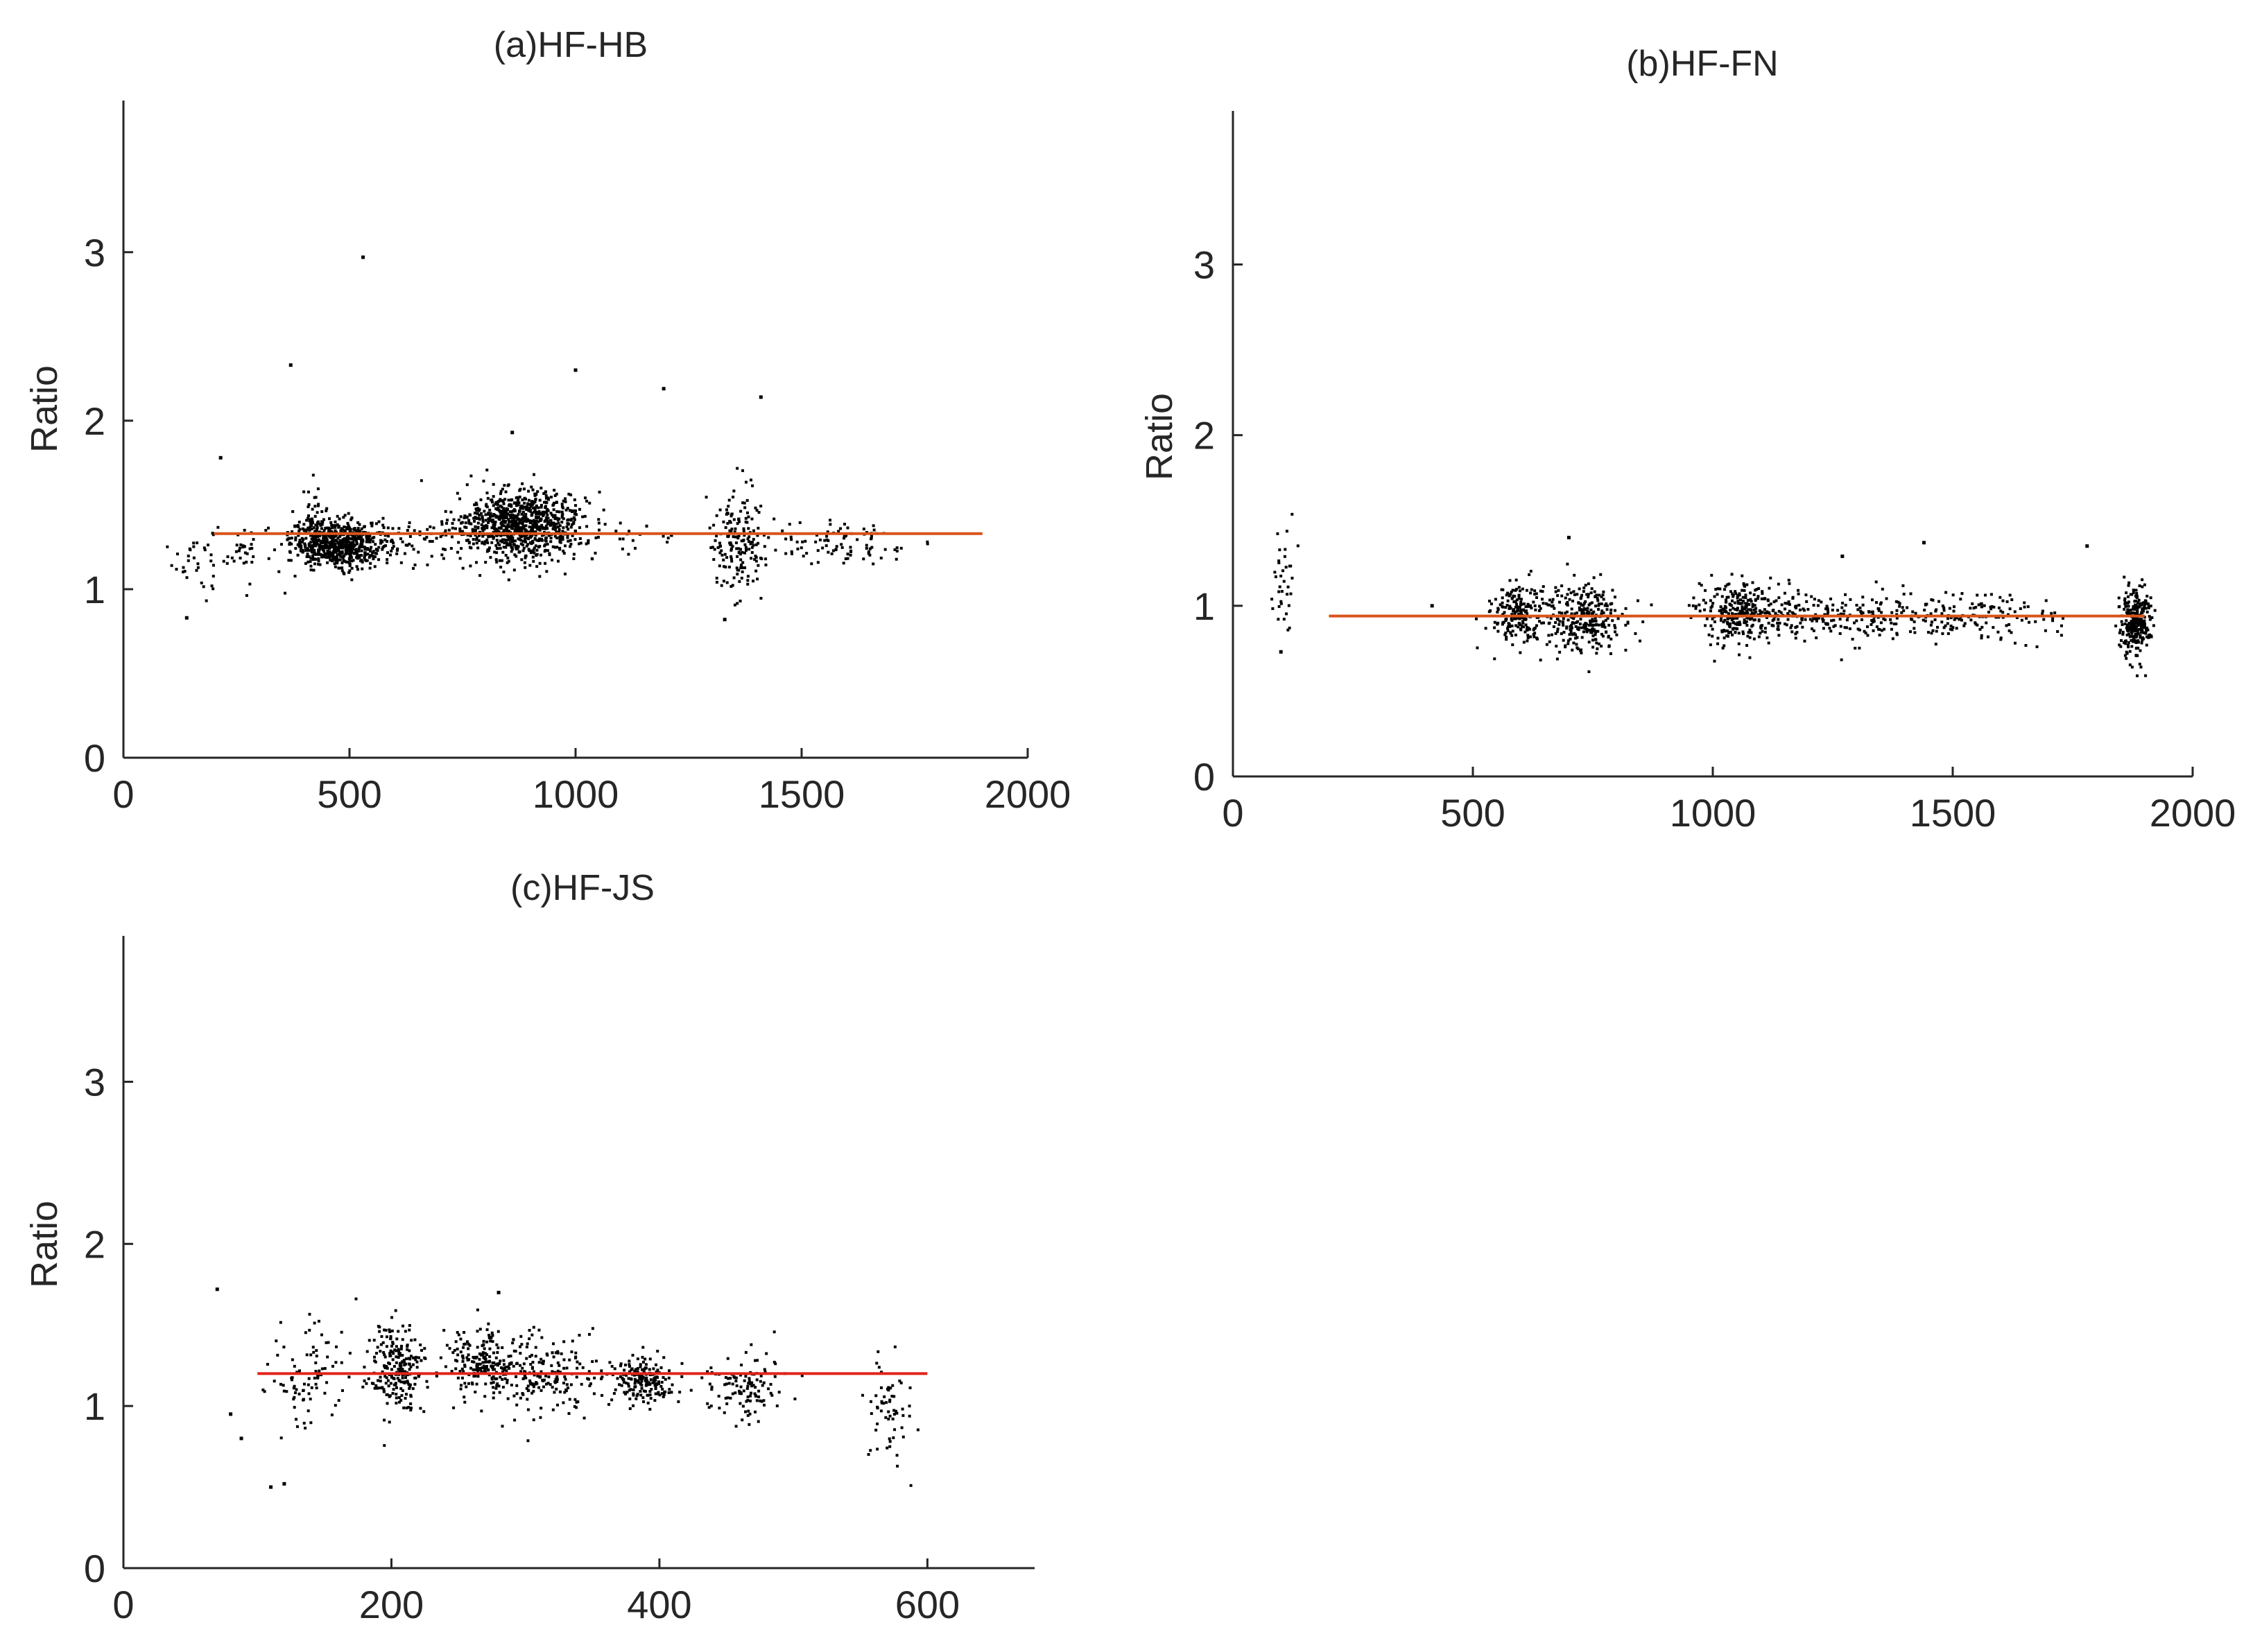 The height and width of the screenshot is (1652, 2262). Describe the element at coordinates (575, 370) in the screenshot. I see `outlier-point` at that location.